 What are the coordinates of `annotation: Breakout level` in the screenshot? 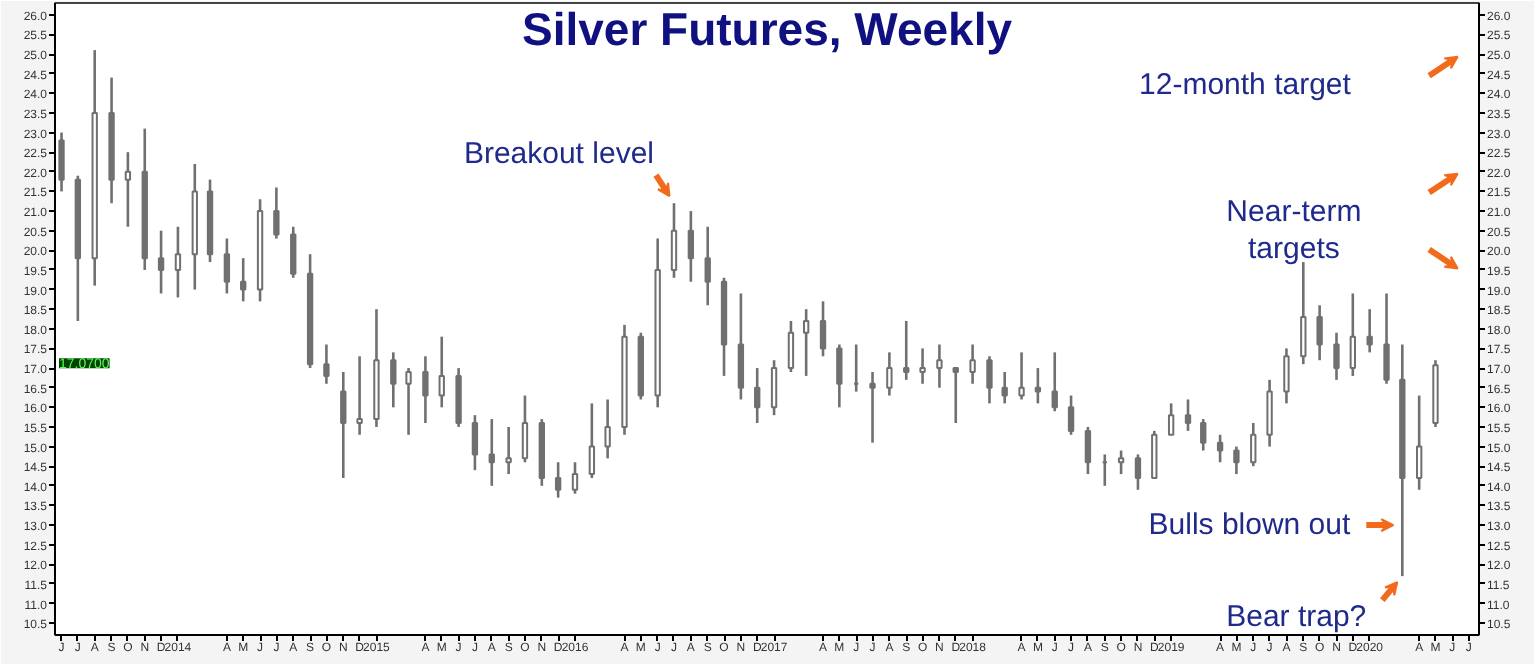 It's located at (559, 154).